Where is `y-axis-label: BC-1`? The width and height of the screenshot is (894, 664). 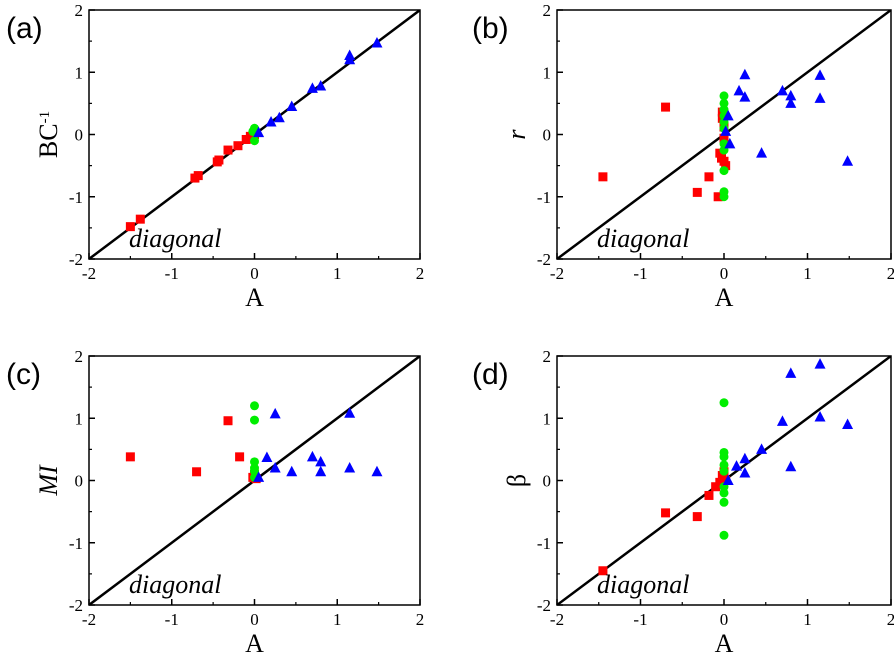 y-axis-label: BC-1 is located at coordinates (48, 134).